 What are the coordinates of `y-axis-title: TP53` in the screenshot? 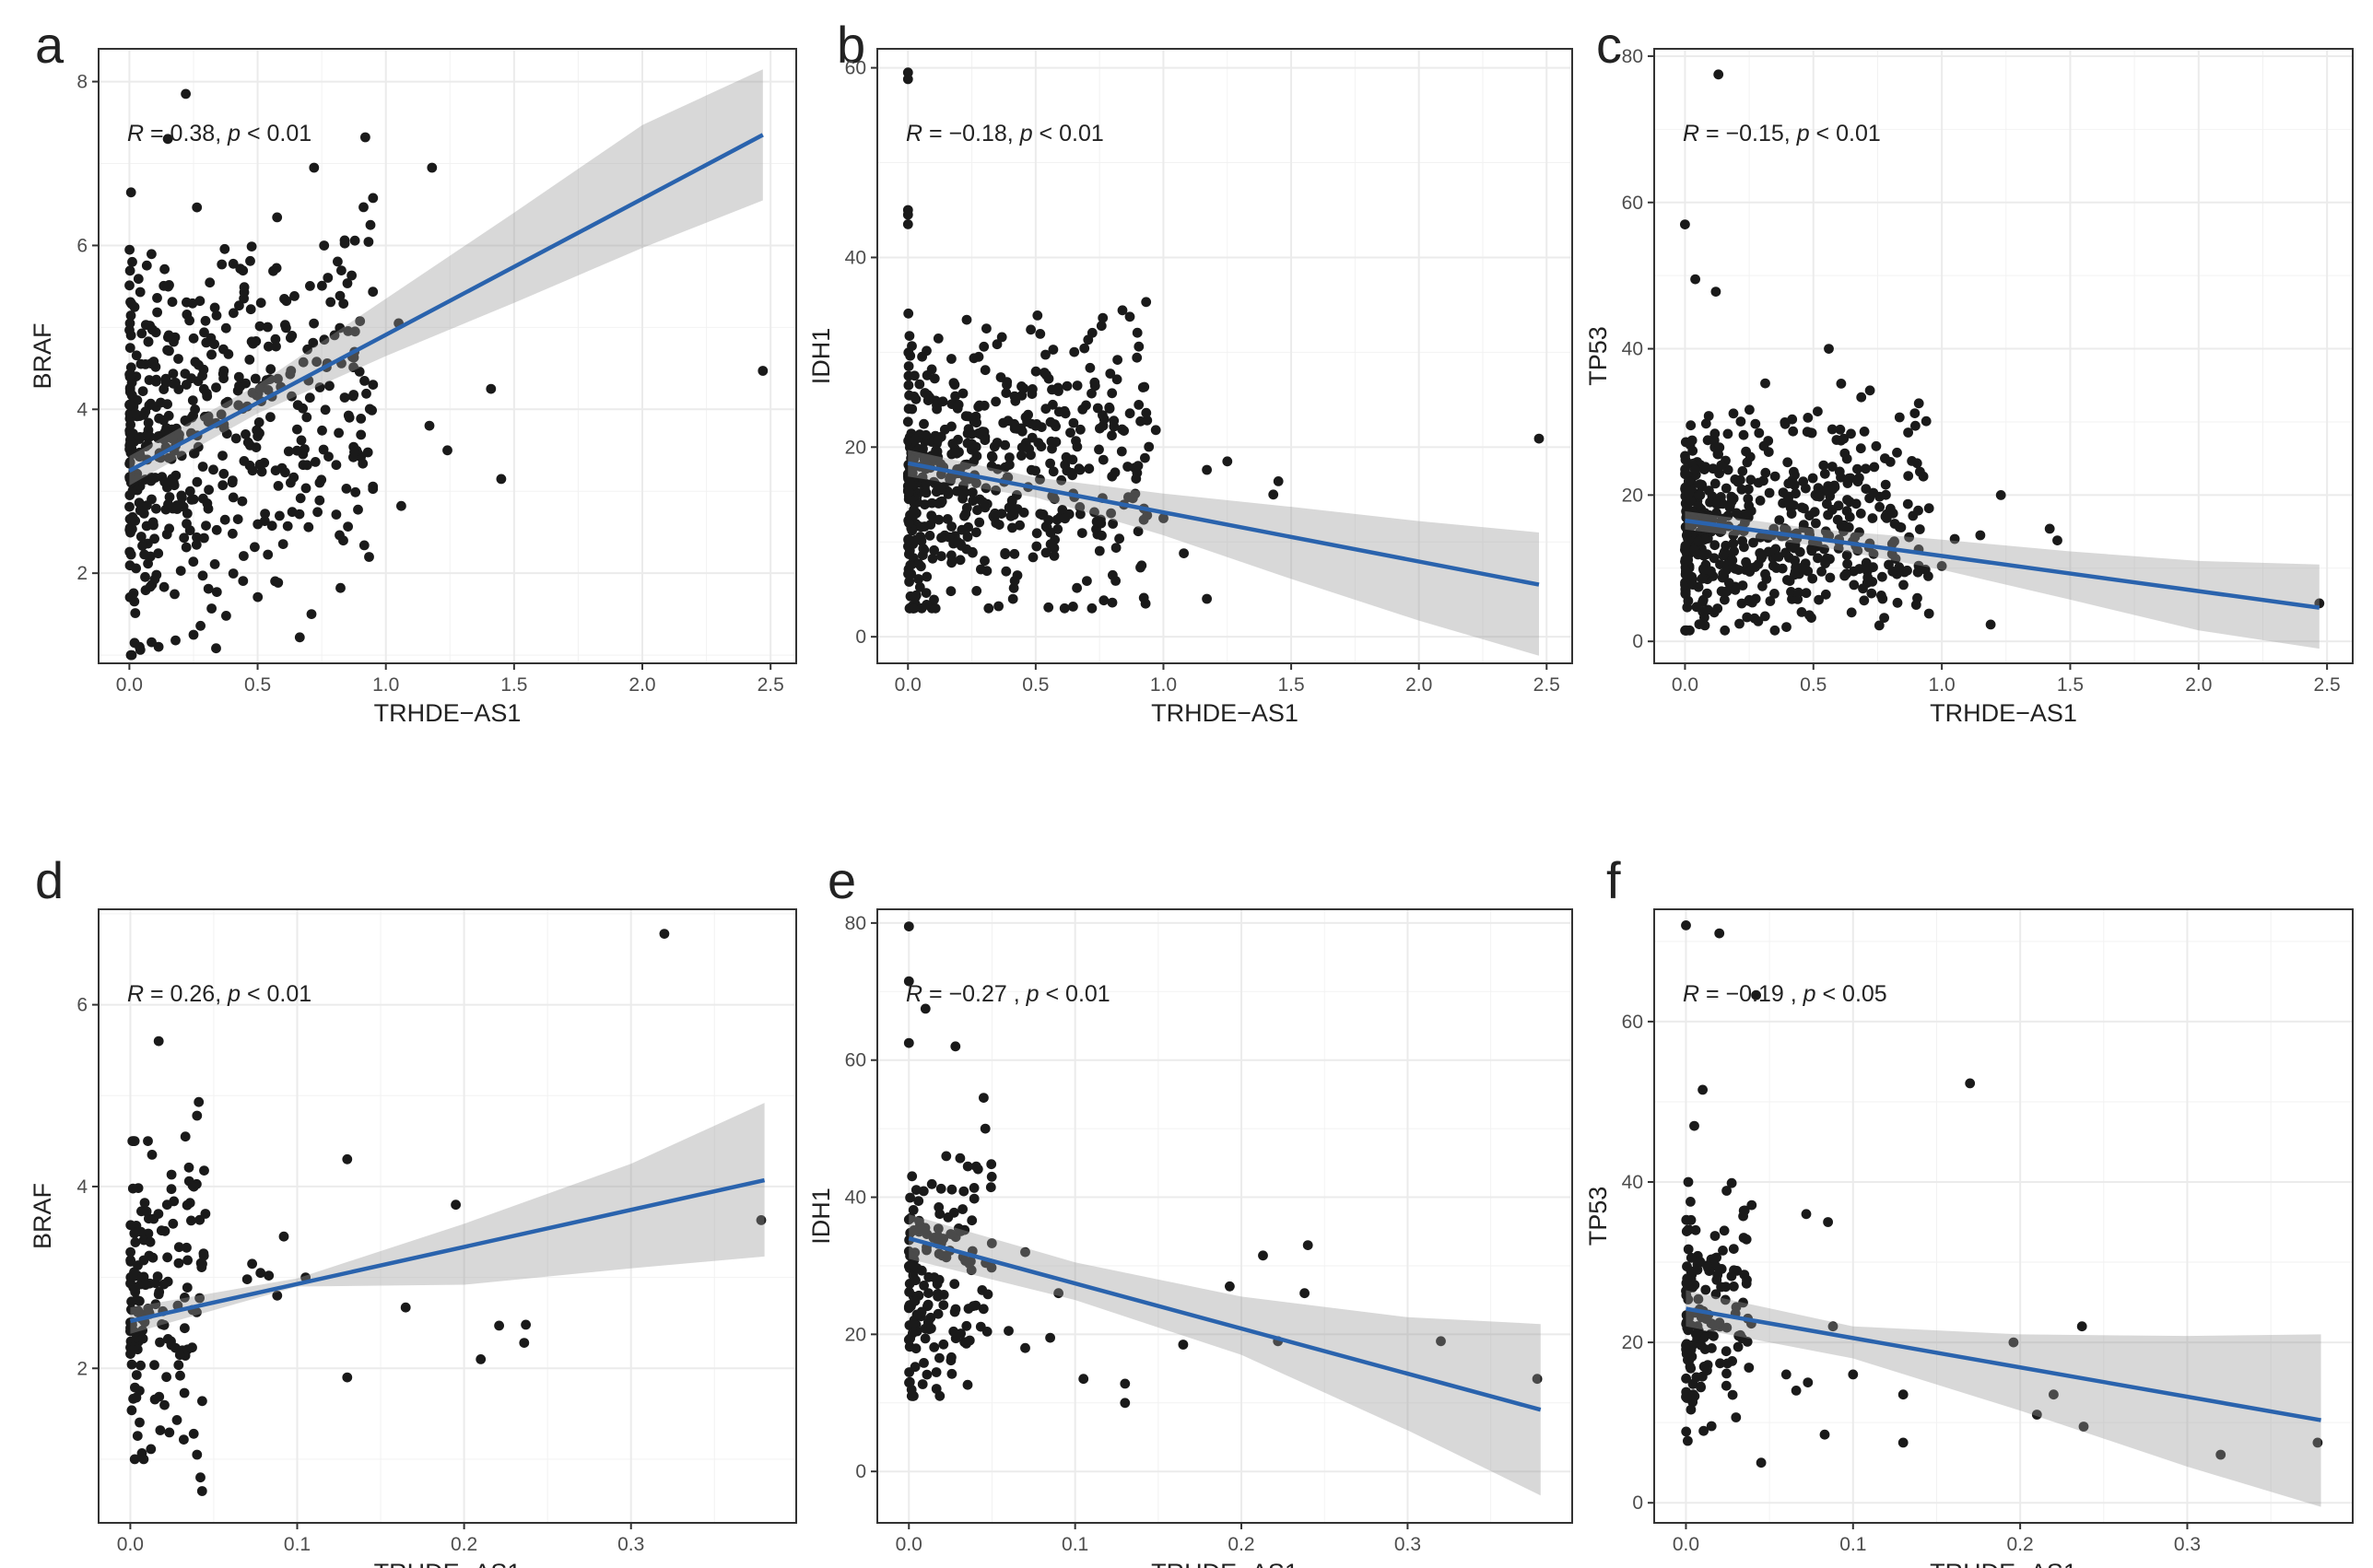 It's located at (1598, 1216).